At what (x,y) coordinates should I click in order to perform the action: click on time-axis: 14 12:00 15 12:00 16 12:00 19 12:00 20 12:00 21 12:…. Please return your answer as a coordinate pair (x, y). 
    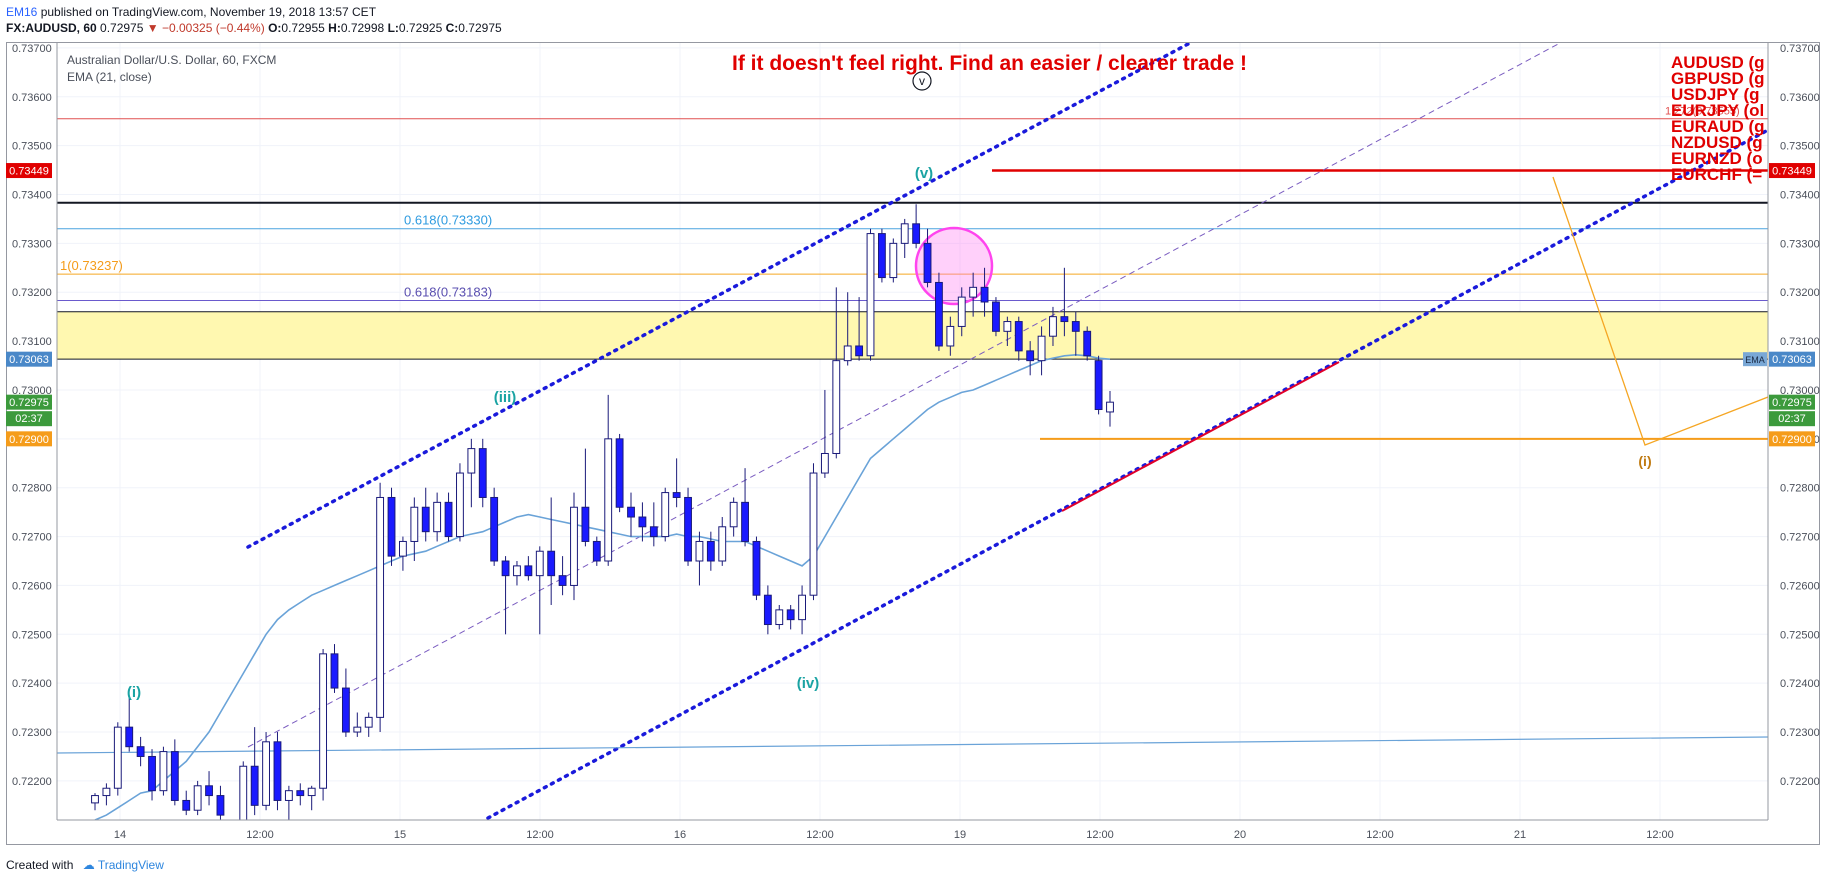
    Looking at the image, I should click on (912, 830).